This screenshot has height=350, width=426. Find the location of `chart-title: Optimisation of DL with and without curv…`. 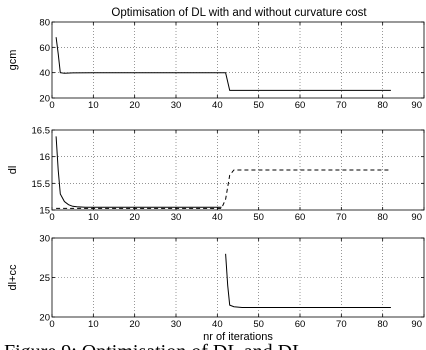

chart-title: Optimisation of DL with and without curv… is located at coordinates (239, 13).